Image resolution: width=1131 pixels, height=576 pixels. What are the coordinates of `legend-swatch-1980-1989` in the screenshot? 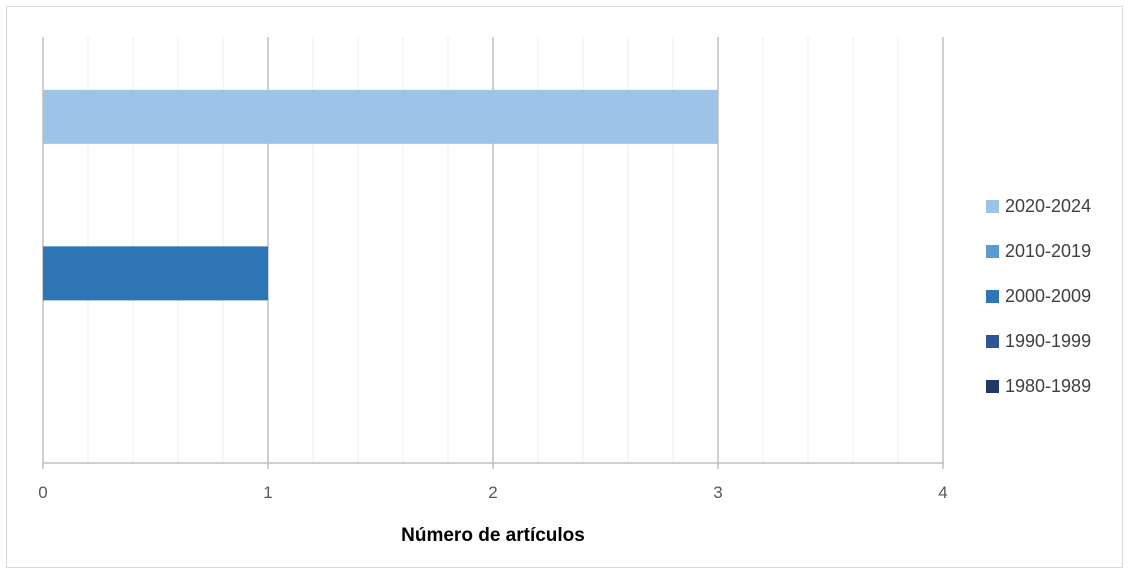 It's located at (992, 386).